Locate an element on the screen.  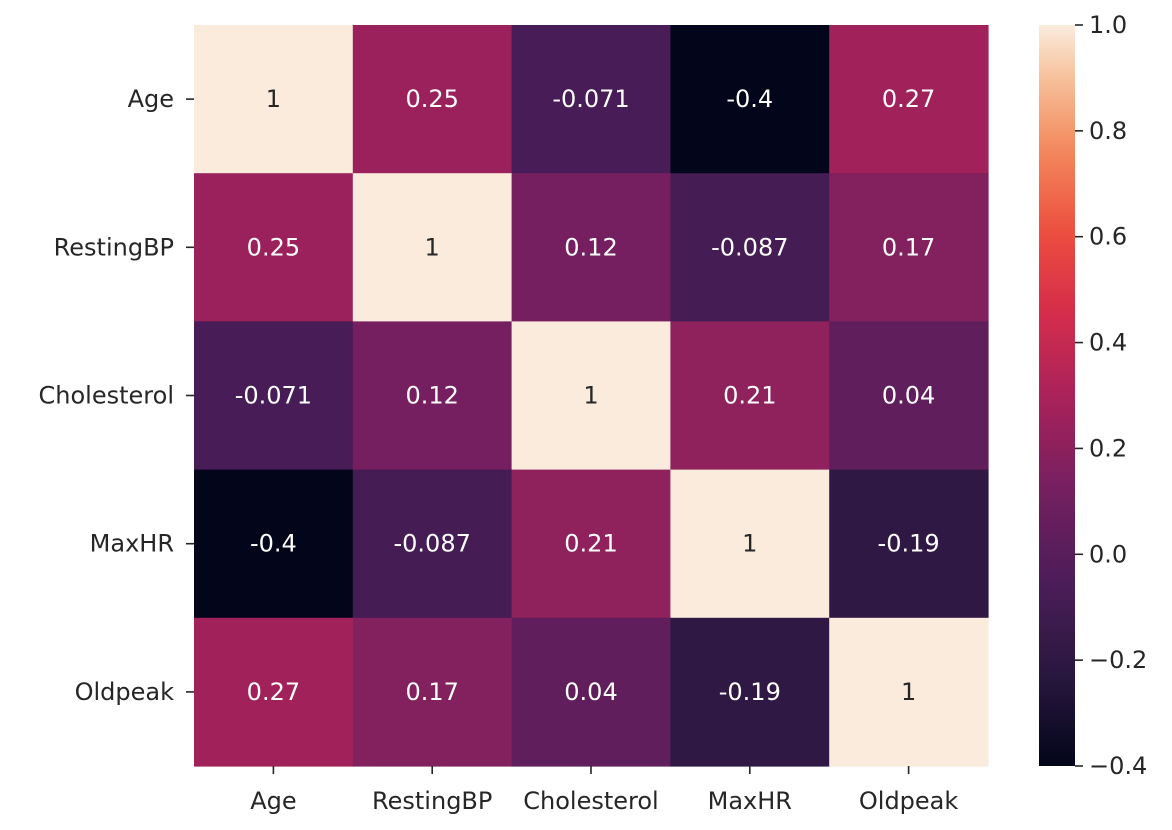
x-tick-label: MaxHR is located at coordinates (750, 801).